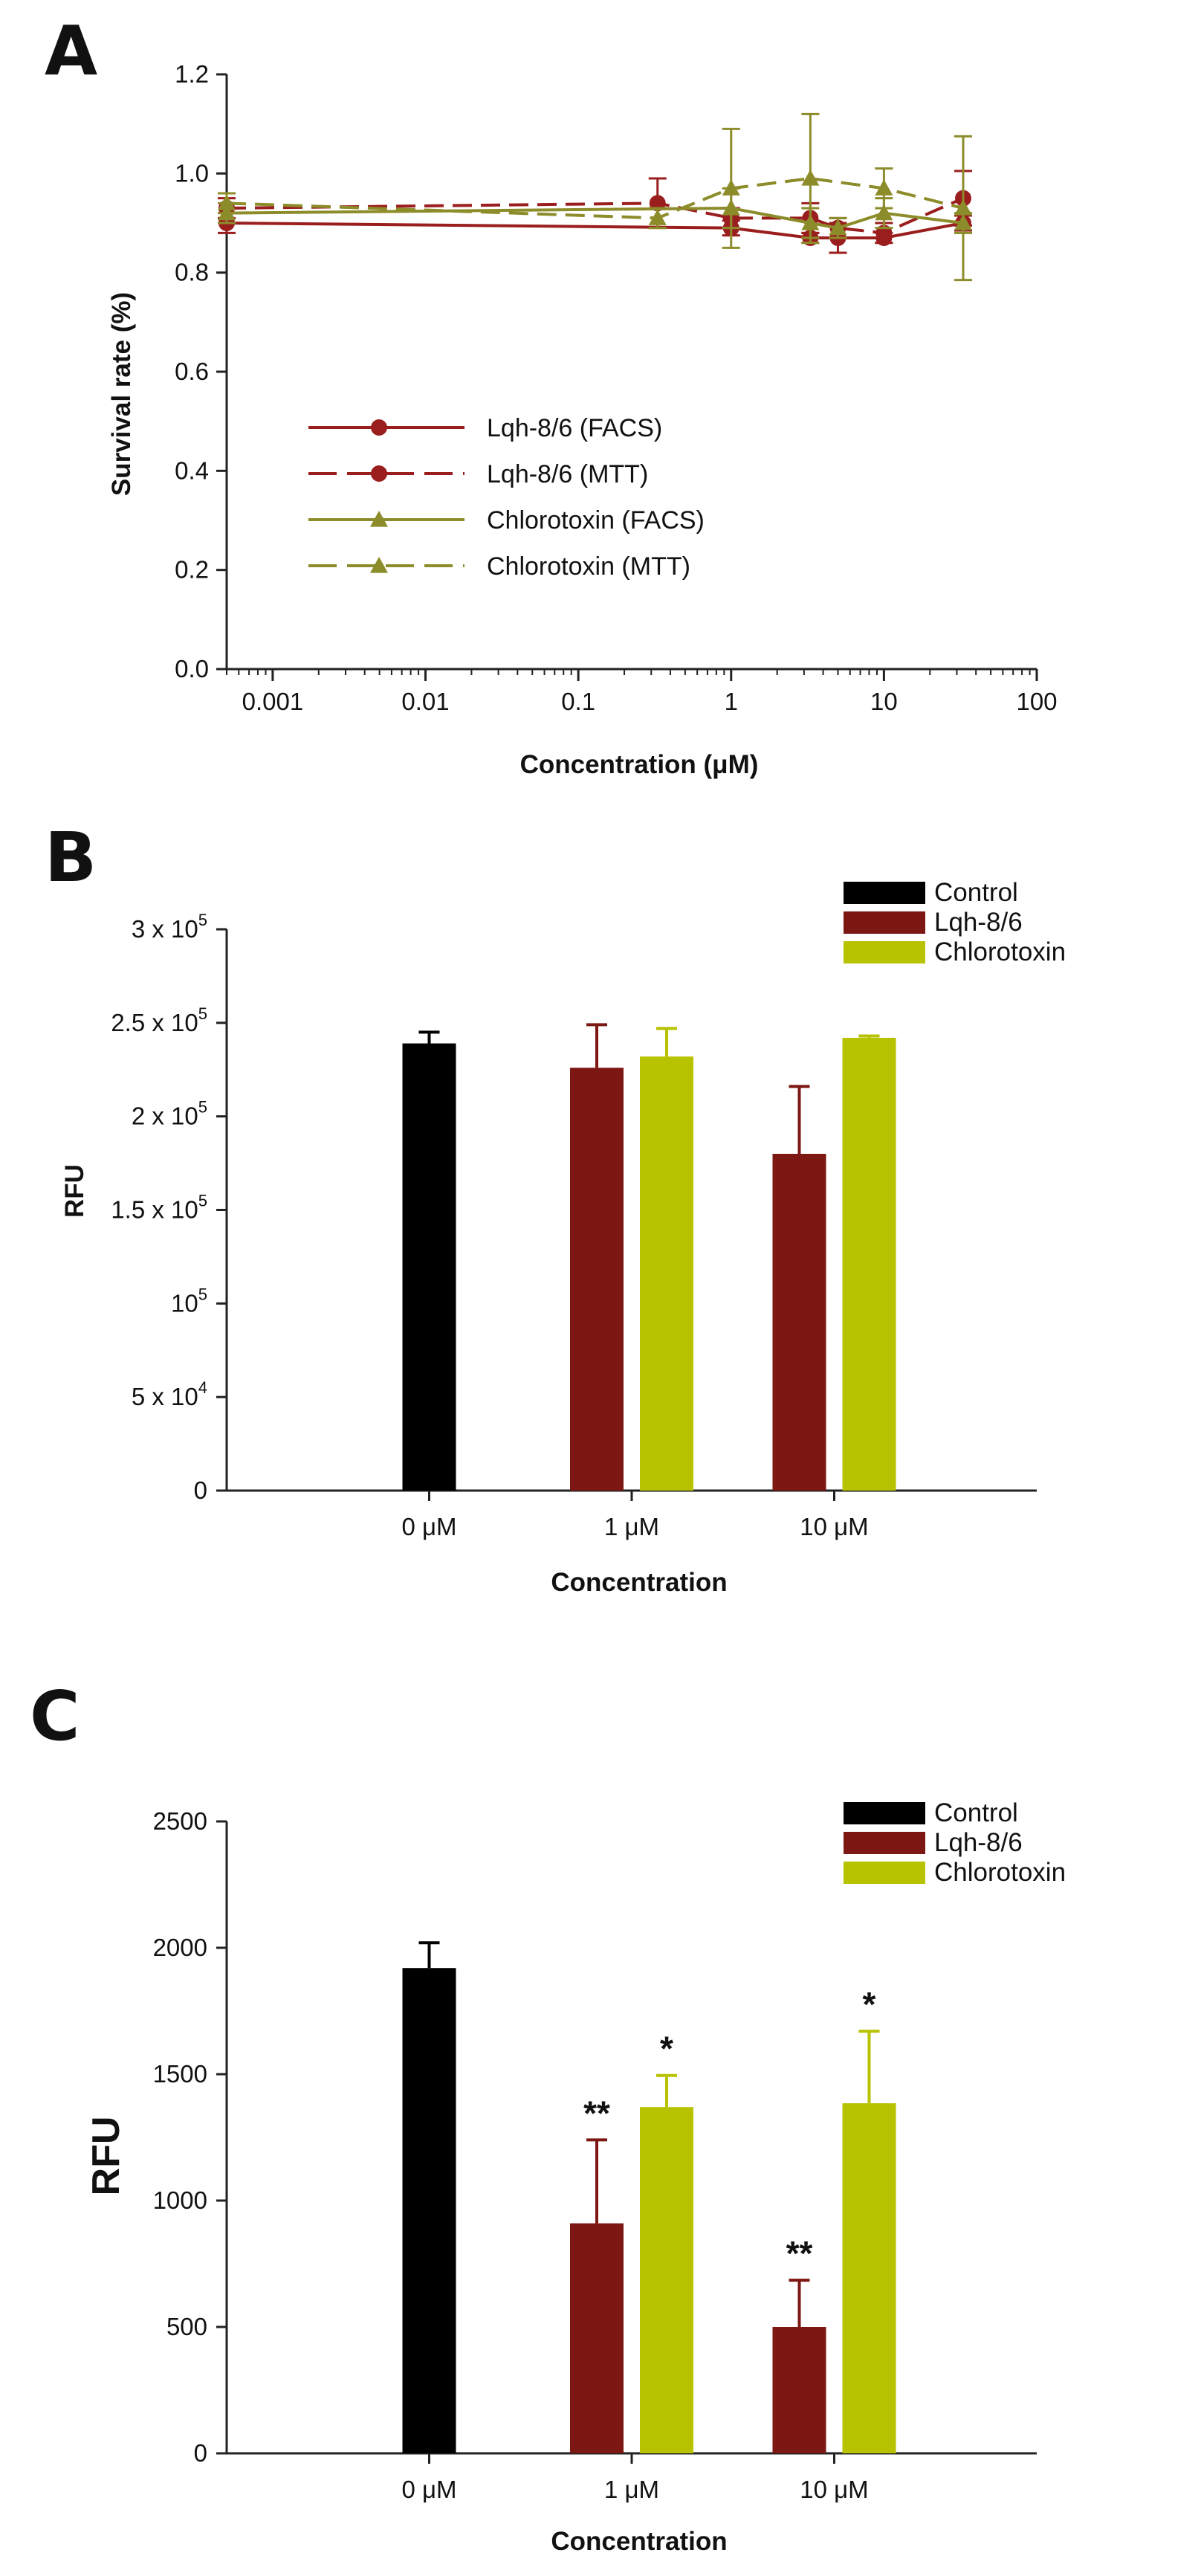 The image size is (1201, 2576). I want to click on panel-c-x-tick-label: 10 μM, so click(834, 2489).